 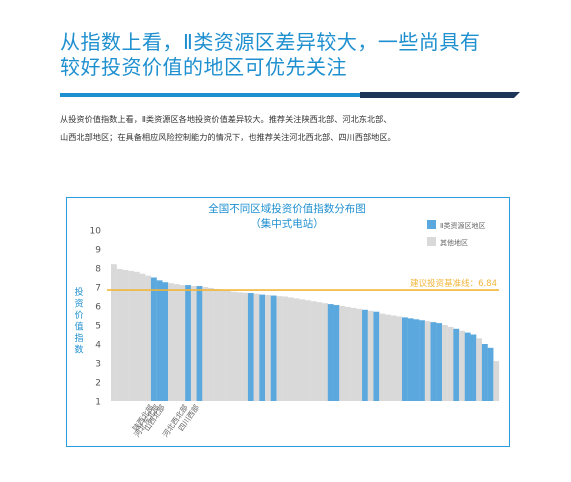 What do you see at coordinates (96, 317) in the screenshot?
I see `y-ticks: 1 2 3 4 5 6 7 8 9 10` at bounding box center [96, 317].